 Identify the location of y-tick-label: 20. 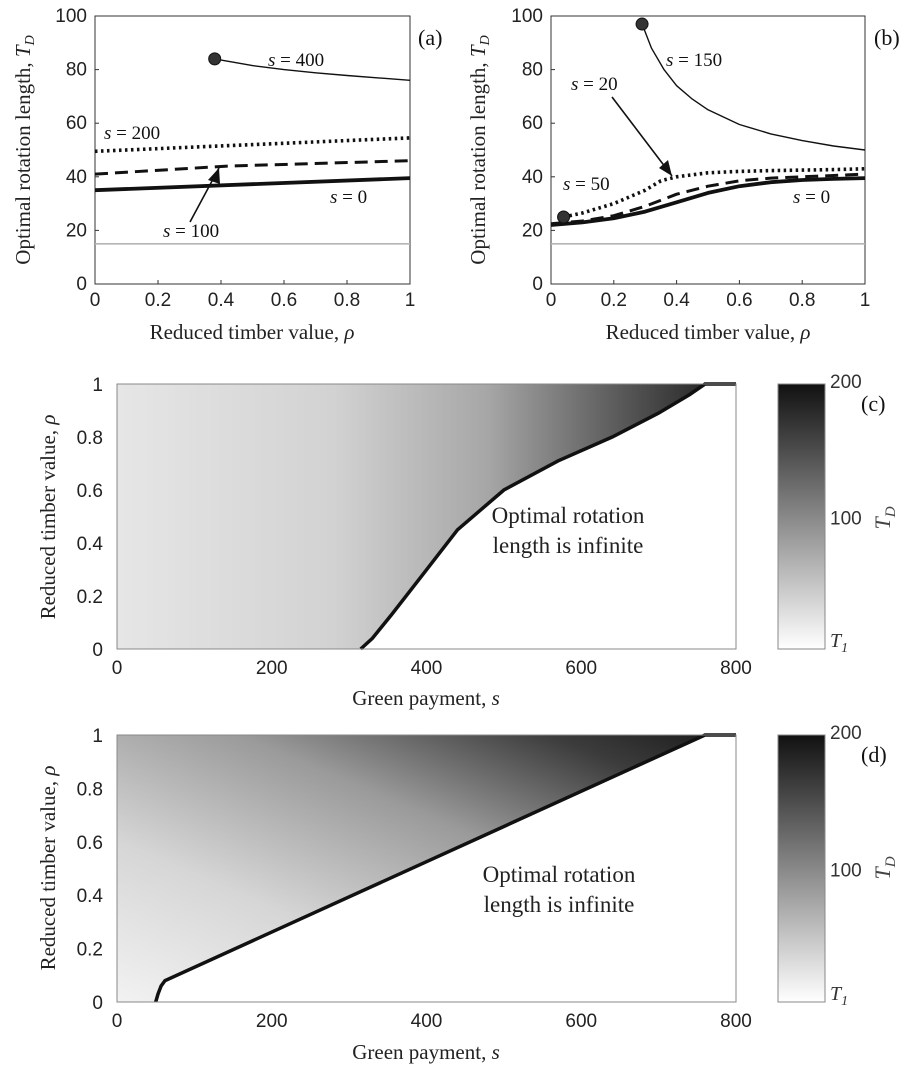
(532, 230).